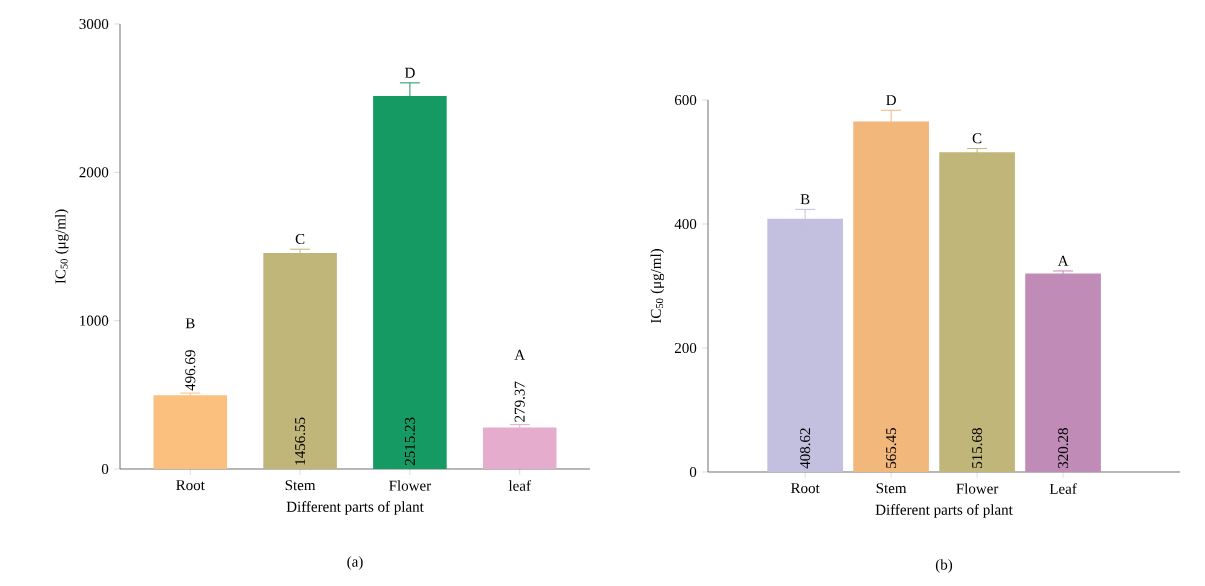 This screenshot has height=586, width=1205. Describe the element at coordinates (944, 566) in the screenshot. I see `text: (b)` at that location.